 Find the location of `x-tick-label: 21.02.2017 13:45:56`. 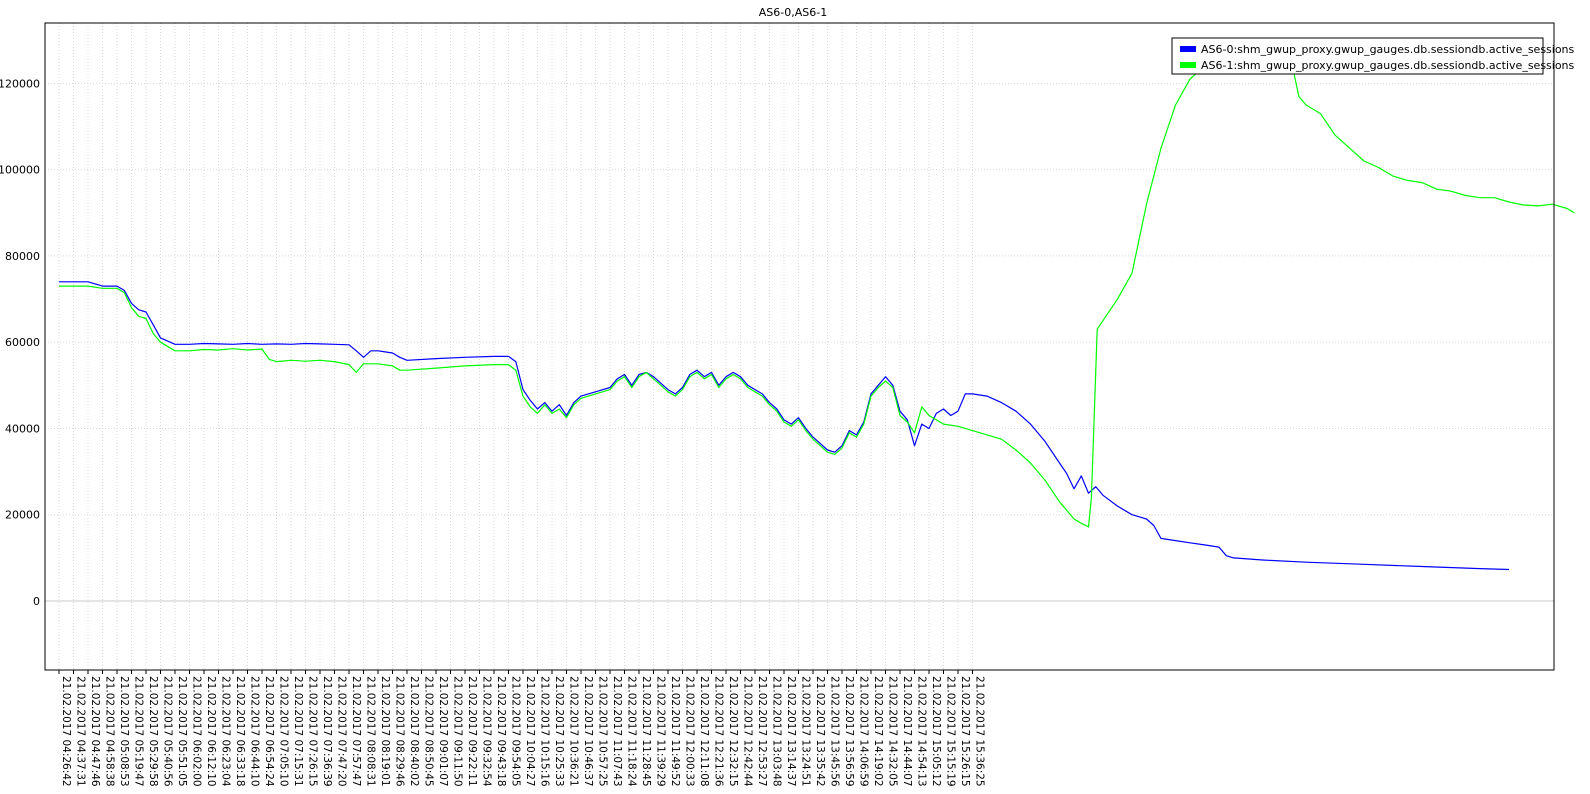

x-tick-label: 21.02.2017 13:45:56 is located at coordinates (835, 731).